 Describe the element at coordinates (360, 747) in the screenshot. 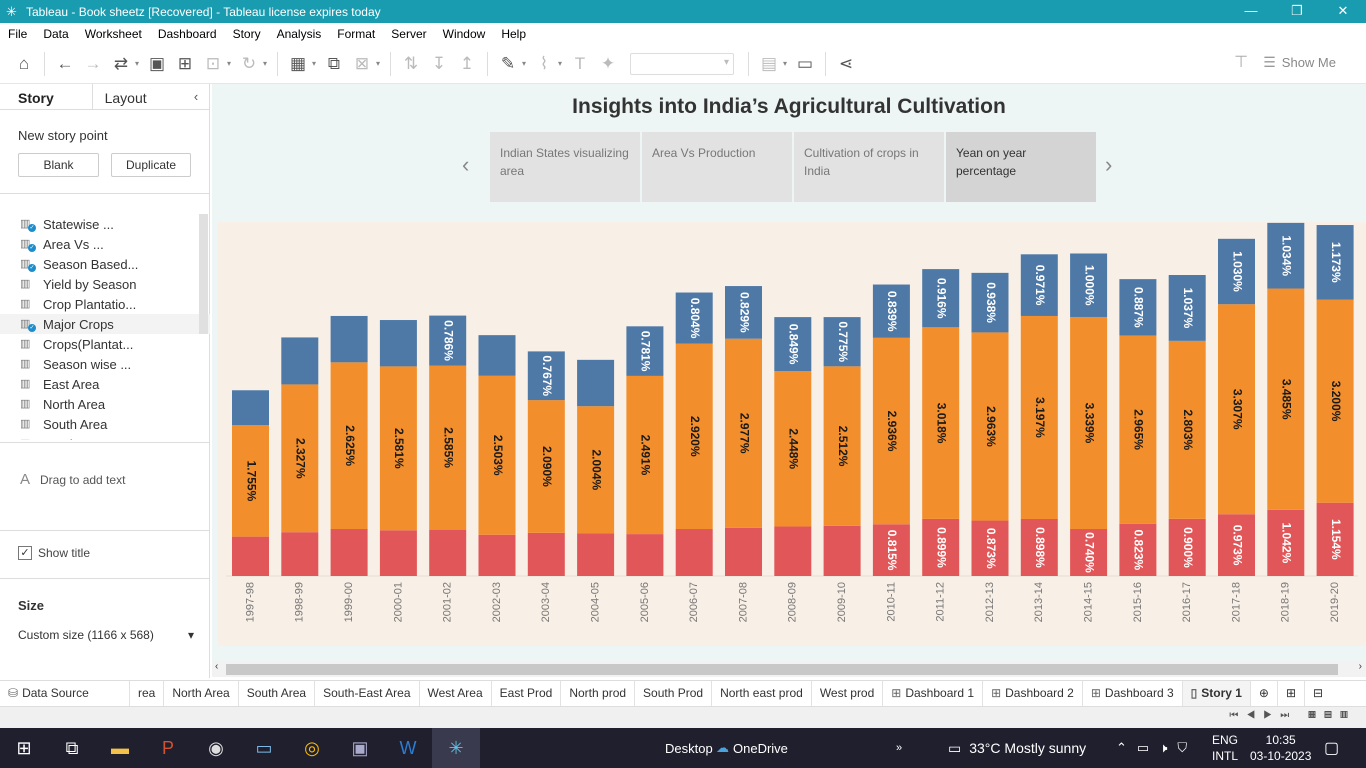

I see `remote-desktop-icon: ▣` at that location.